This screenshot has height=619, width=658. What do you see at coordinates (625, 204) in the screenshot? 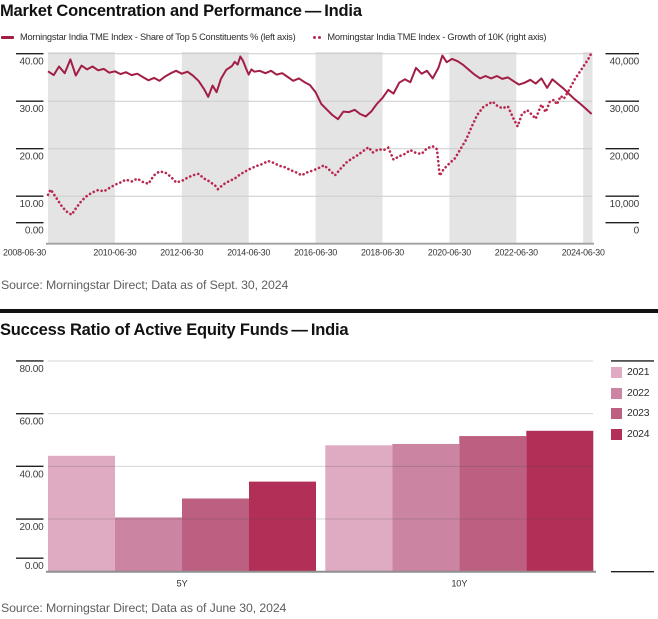
I see `right-axis-label: 10,000` at bounding box center [625, 204].